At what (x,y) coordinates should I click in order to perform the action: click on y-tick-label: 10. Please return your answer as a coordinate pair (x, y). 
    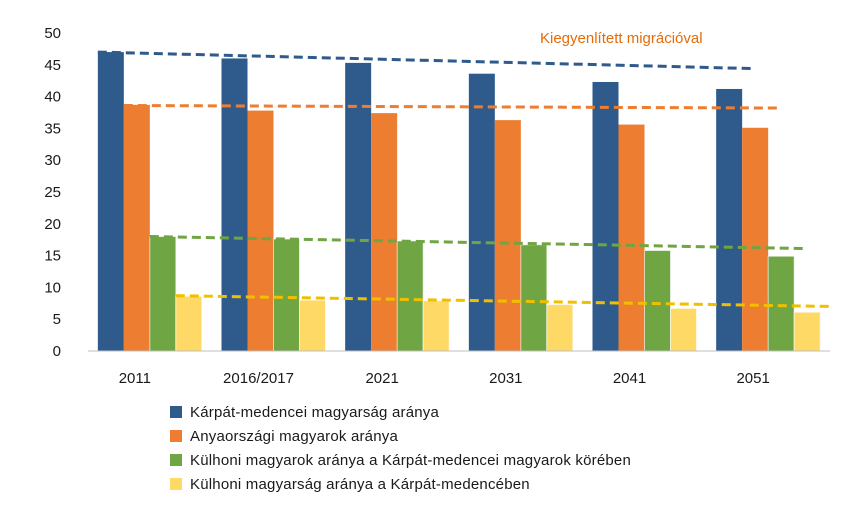
    Looking at the image, I should click on (52, 287).